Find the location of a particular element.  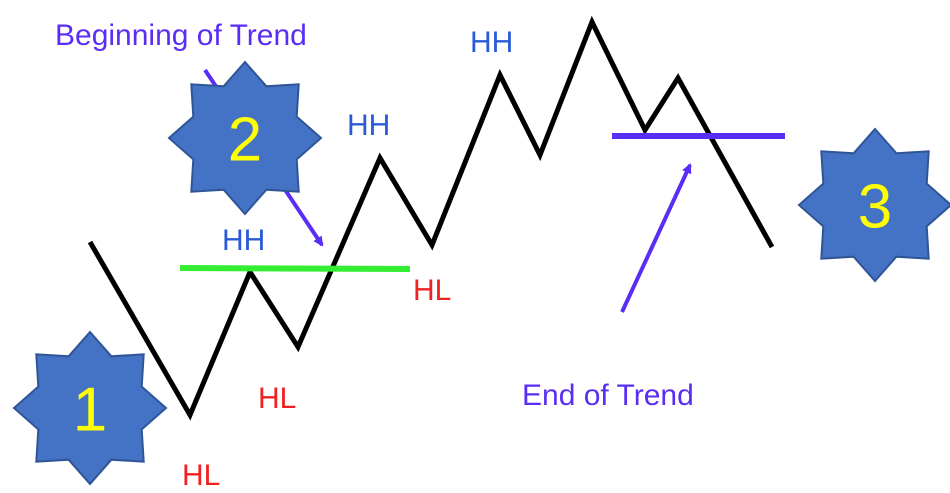

badge-number: 3 is located at coordinates (875, 207).